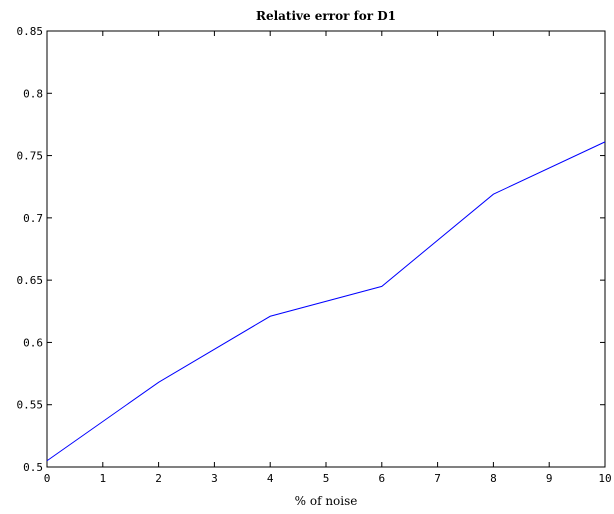 This screenshot has height=514, width=614. Describe the element at coordinates (326, 478) in the screenshot. I see `x-tick-label: 5` at that location.